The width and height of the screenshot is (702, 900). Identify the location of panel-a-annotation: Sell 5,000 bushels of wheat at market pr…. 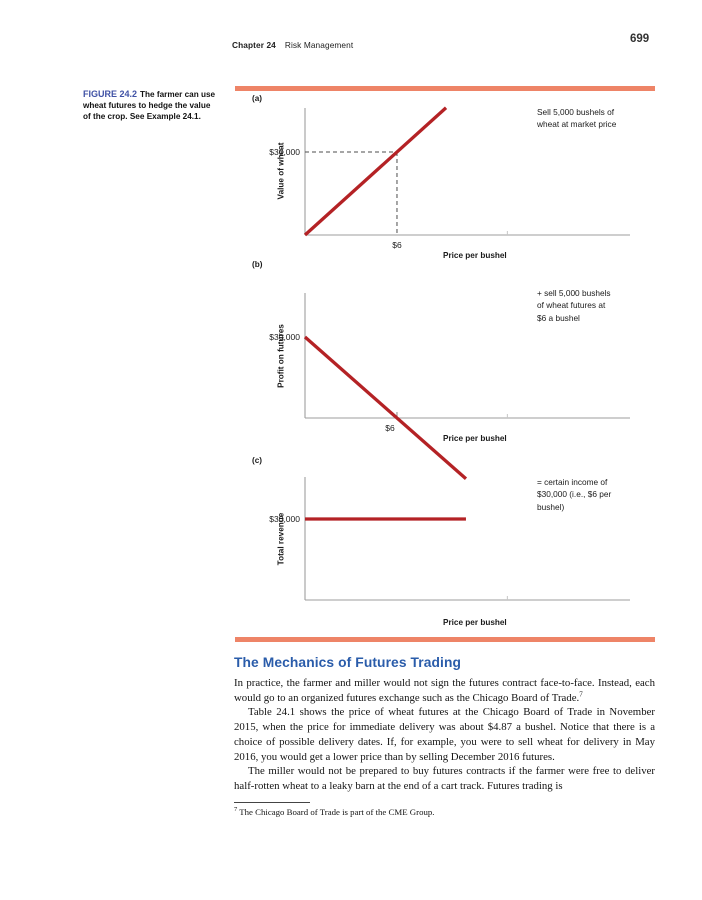
(576, 118).